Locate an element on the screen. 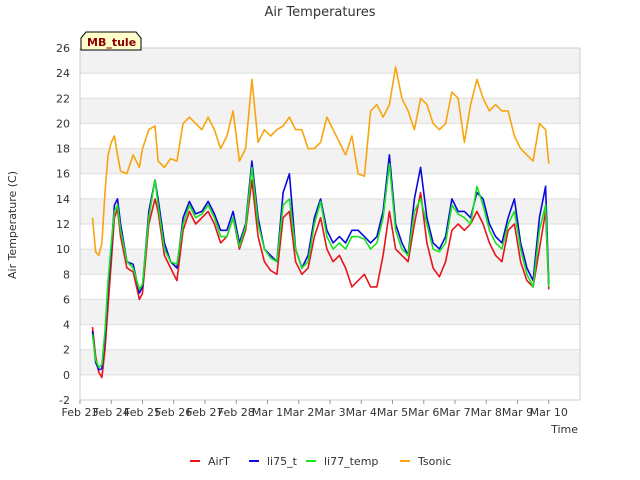 This screenshot has width=640, height=480. x-tick-label: Feb 23 is located at coordinates (80, 412).